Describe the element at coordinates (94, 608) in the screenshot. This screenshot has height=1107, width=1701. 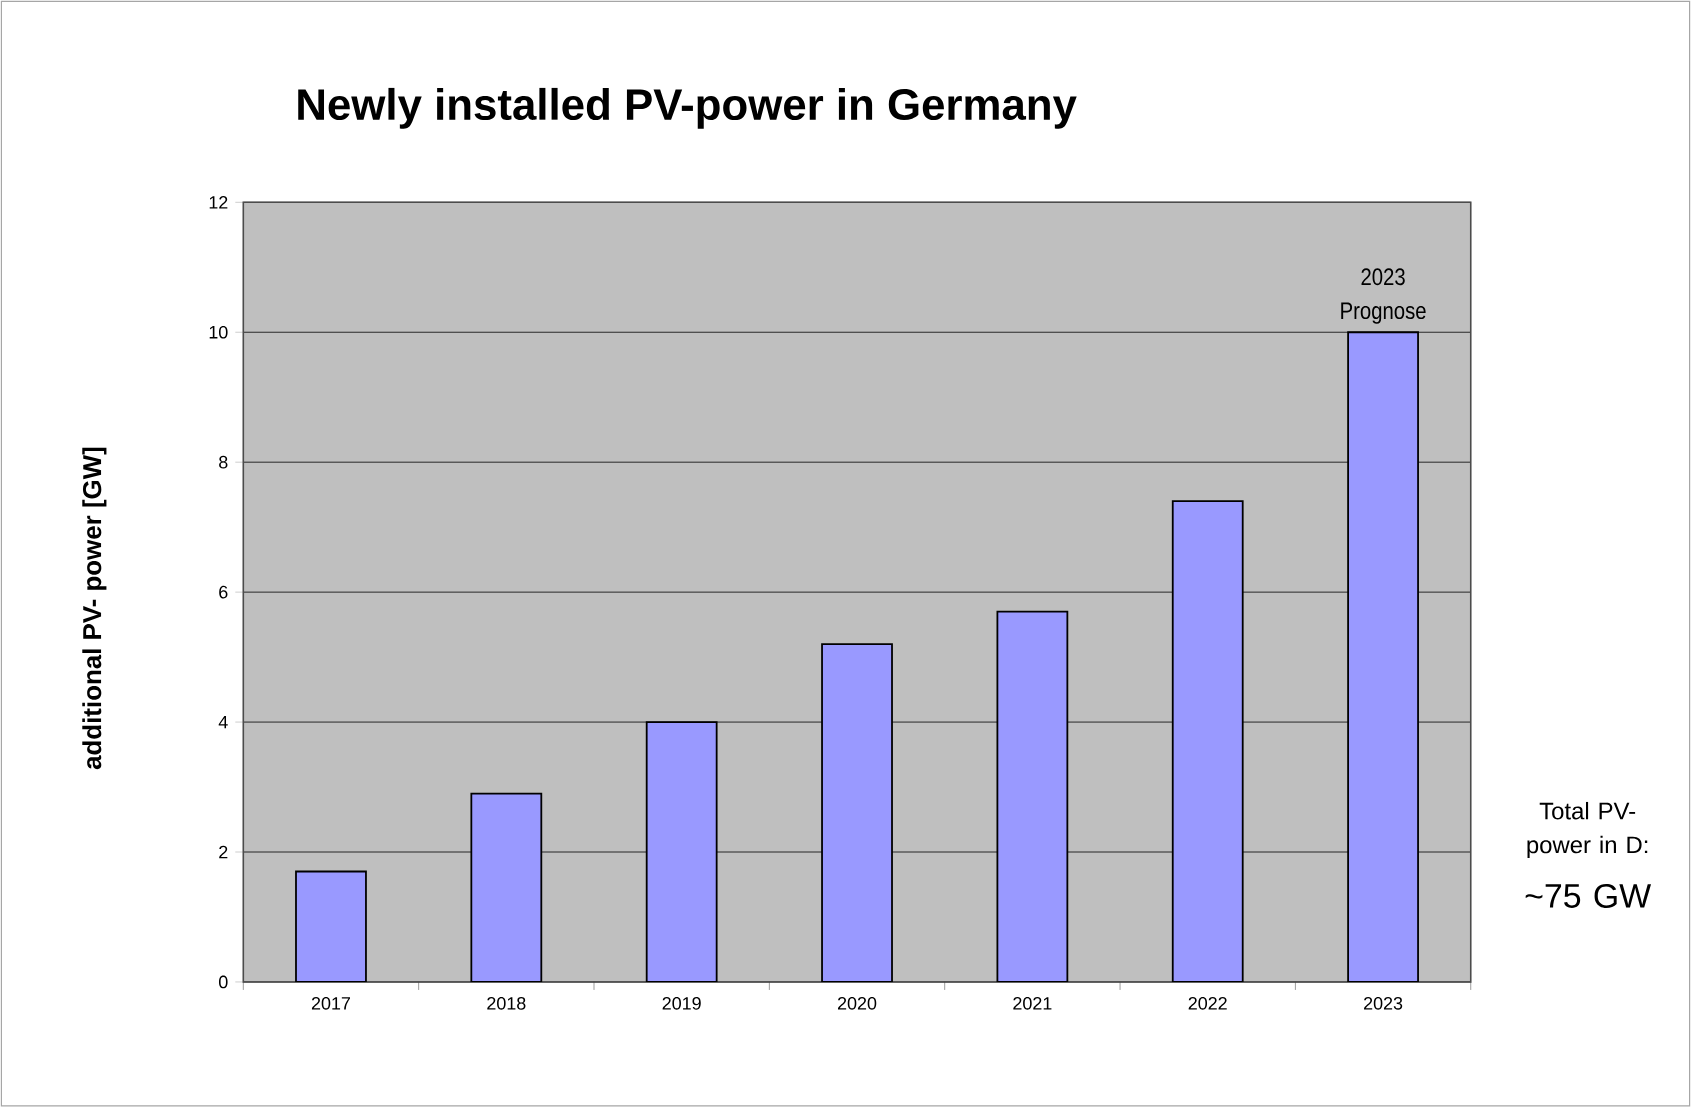
I see `y-axis-title: additional PV- power [GW]` at that location.